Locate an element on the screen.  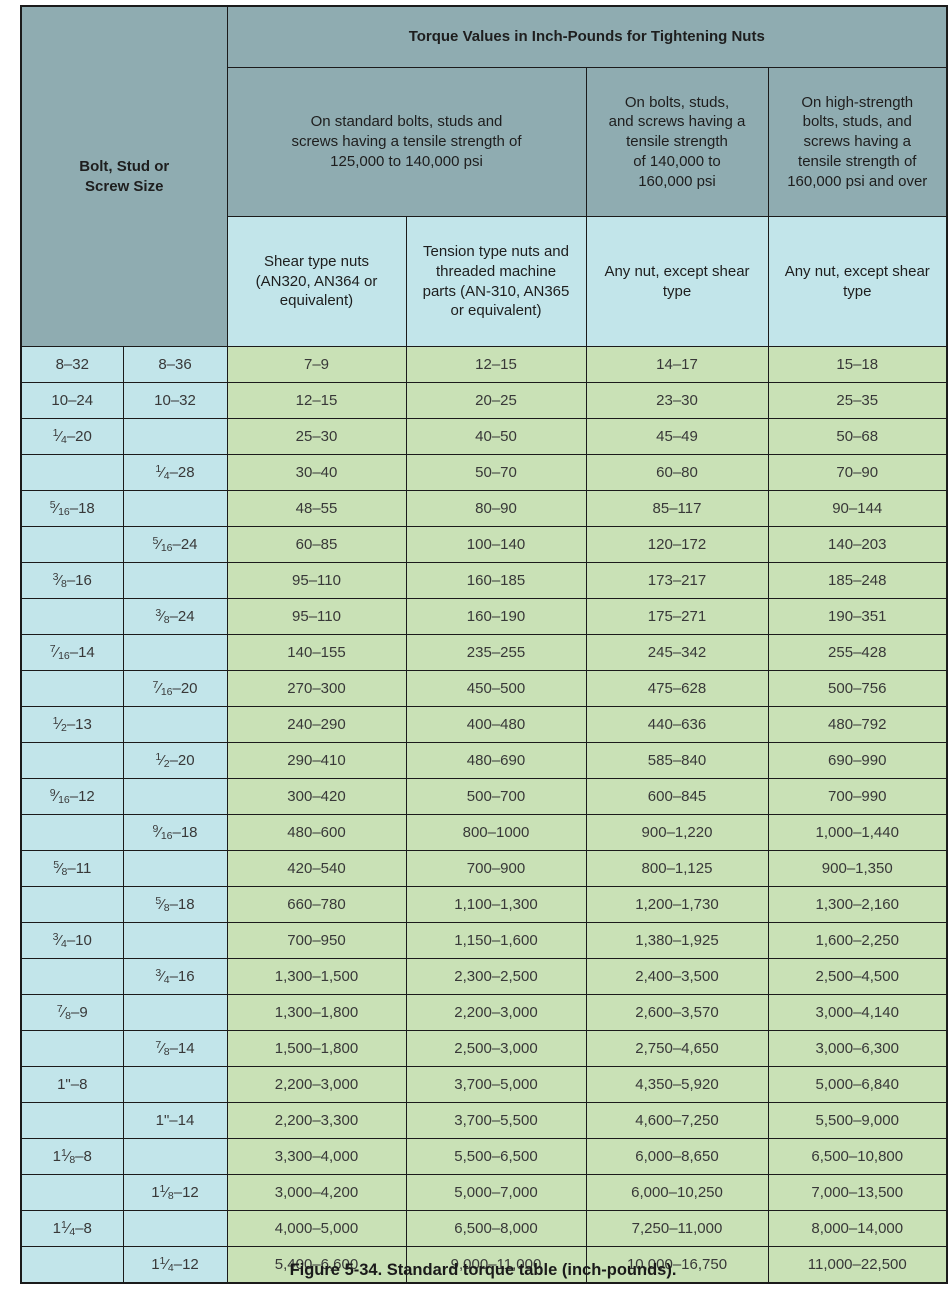
torque-cell-any-nut-160-over: 255–428 is located at coordinates (857, 652).